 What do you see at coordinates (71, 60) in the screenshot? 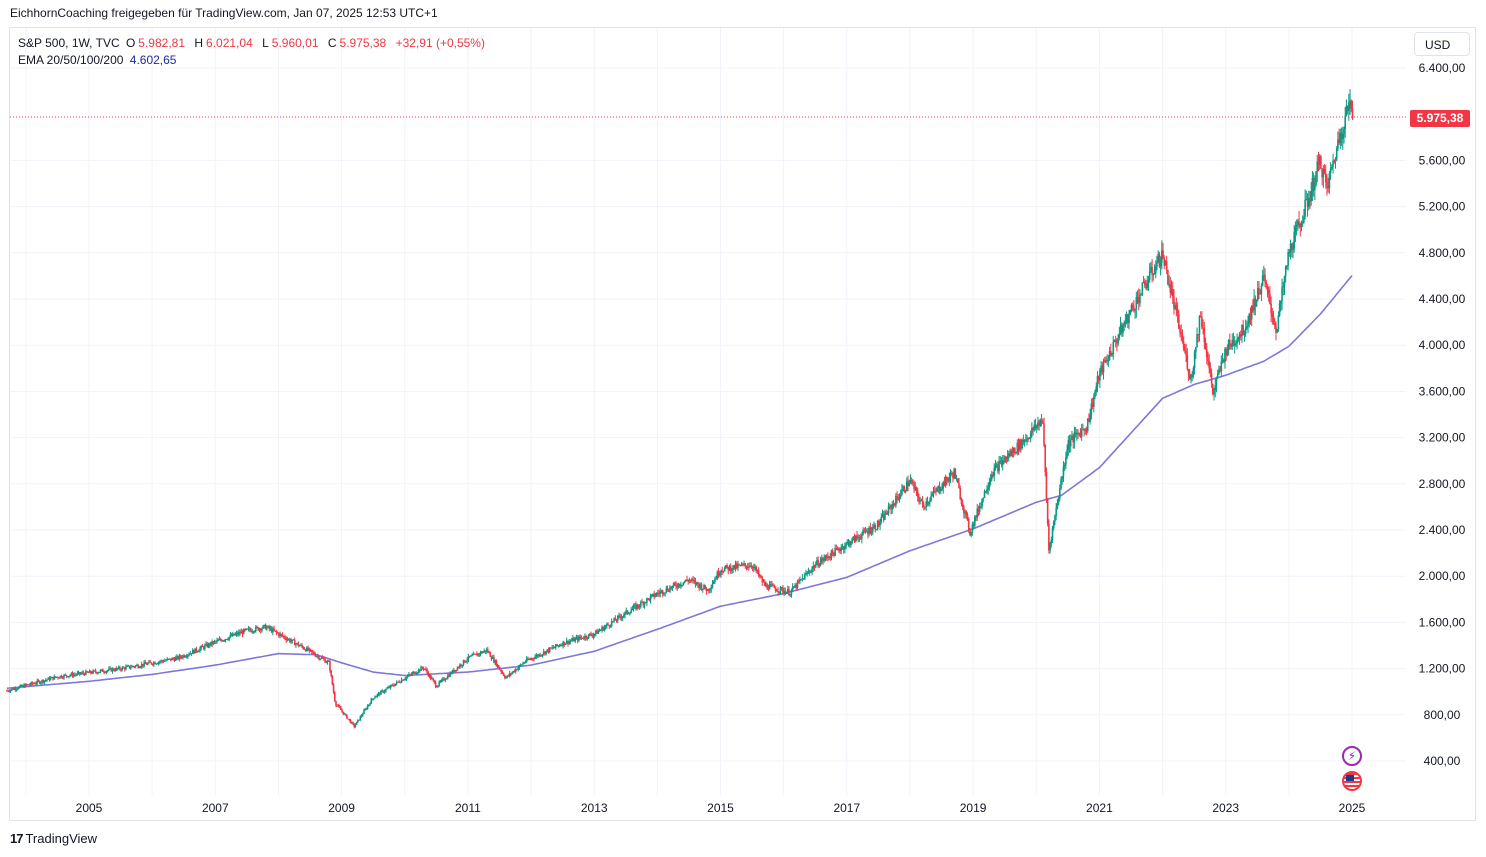
I see `ema-label: EMA 20/50/100/200` at bounding box center [71, 60].